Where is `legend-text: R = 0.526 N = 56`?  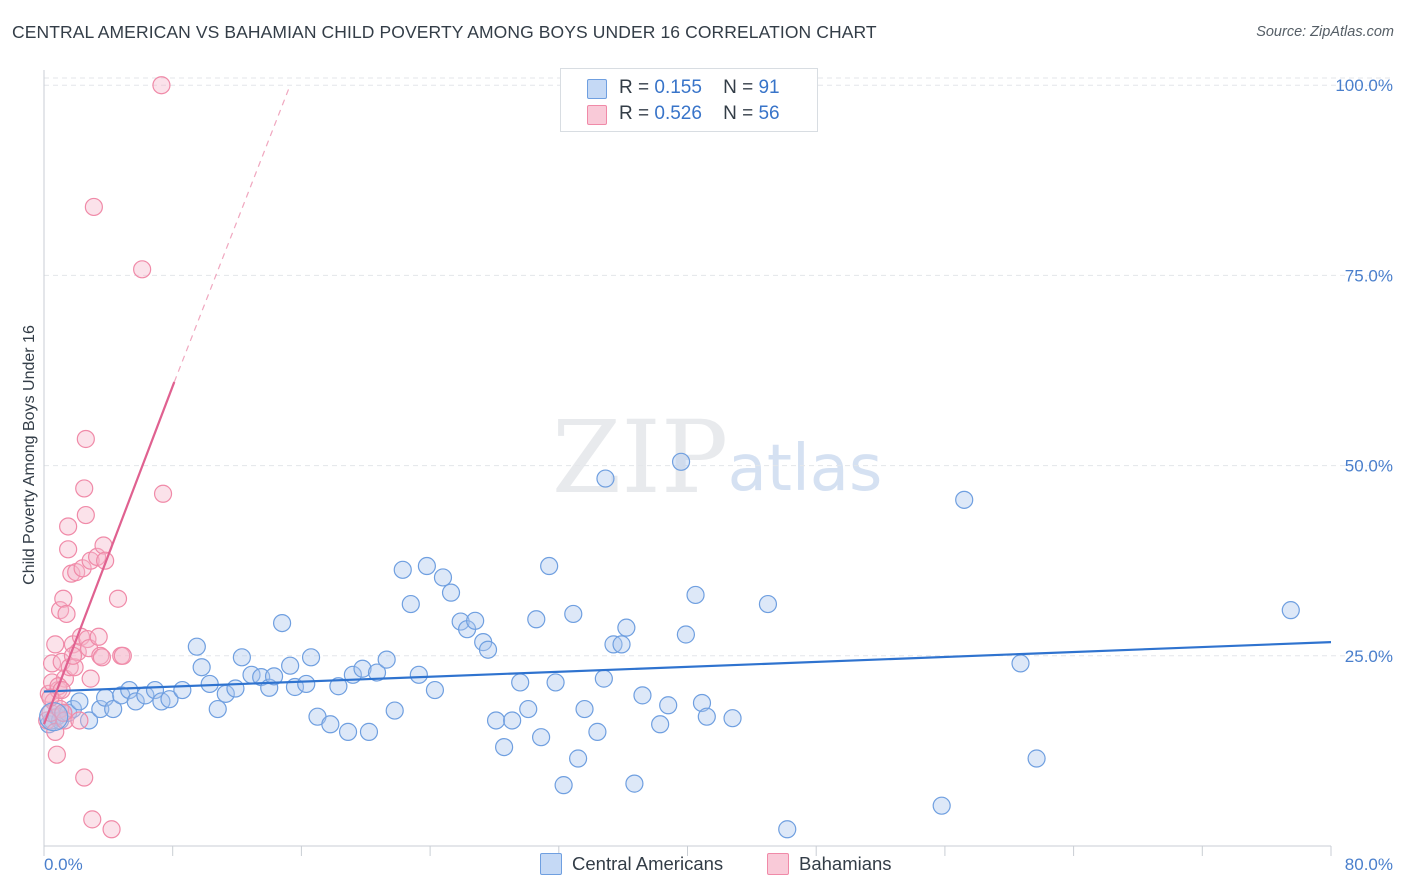 legend-text: R = 0.526 N = 56 is located at coordinates (699, 114).